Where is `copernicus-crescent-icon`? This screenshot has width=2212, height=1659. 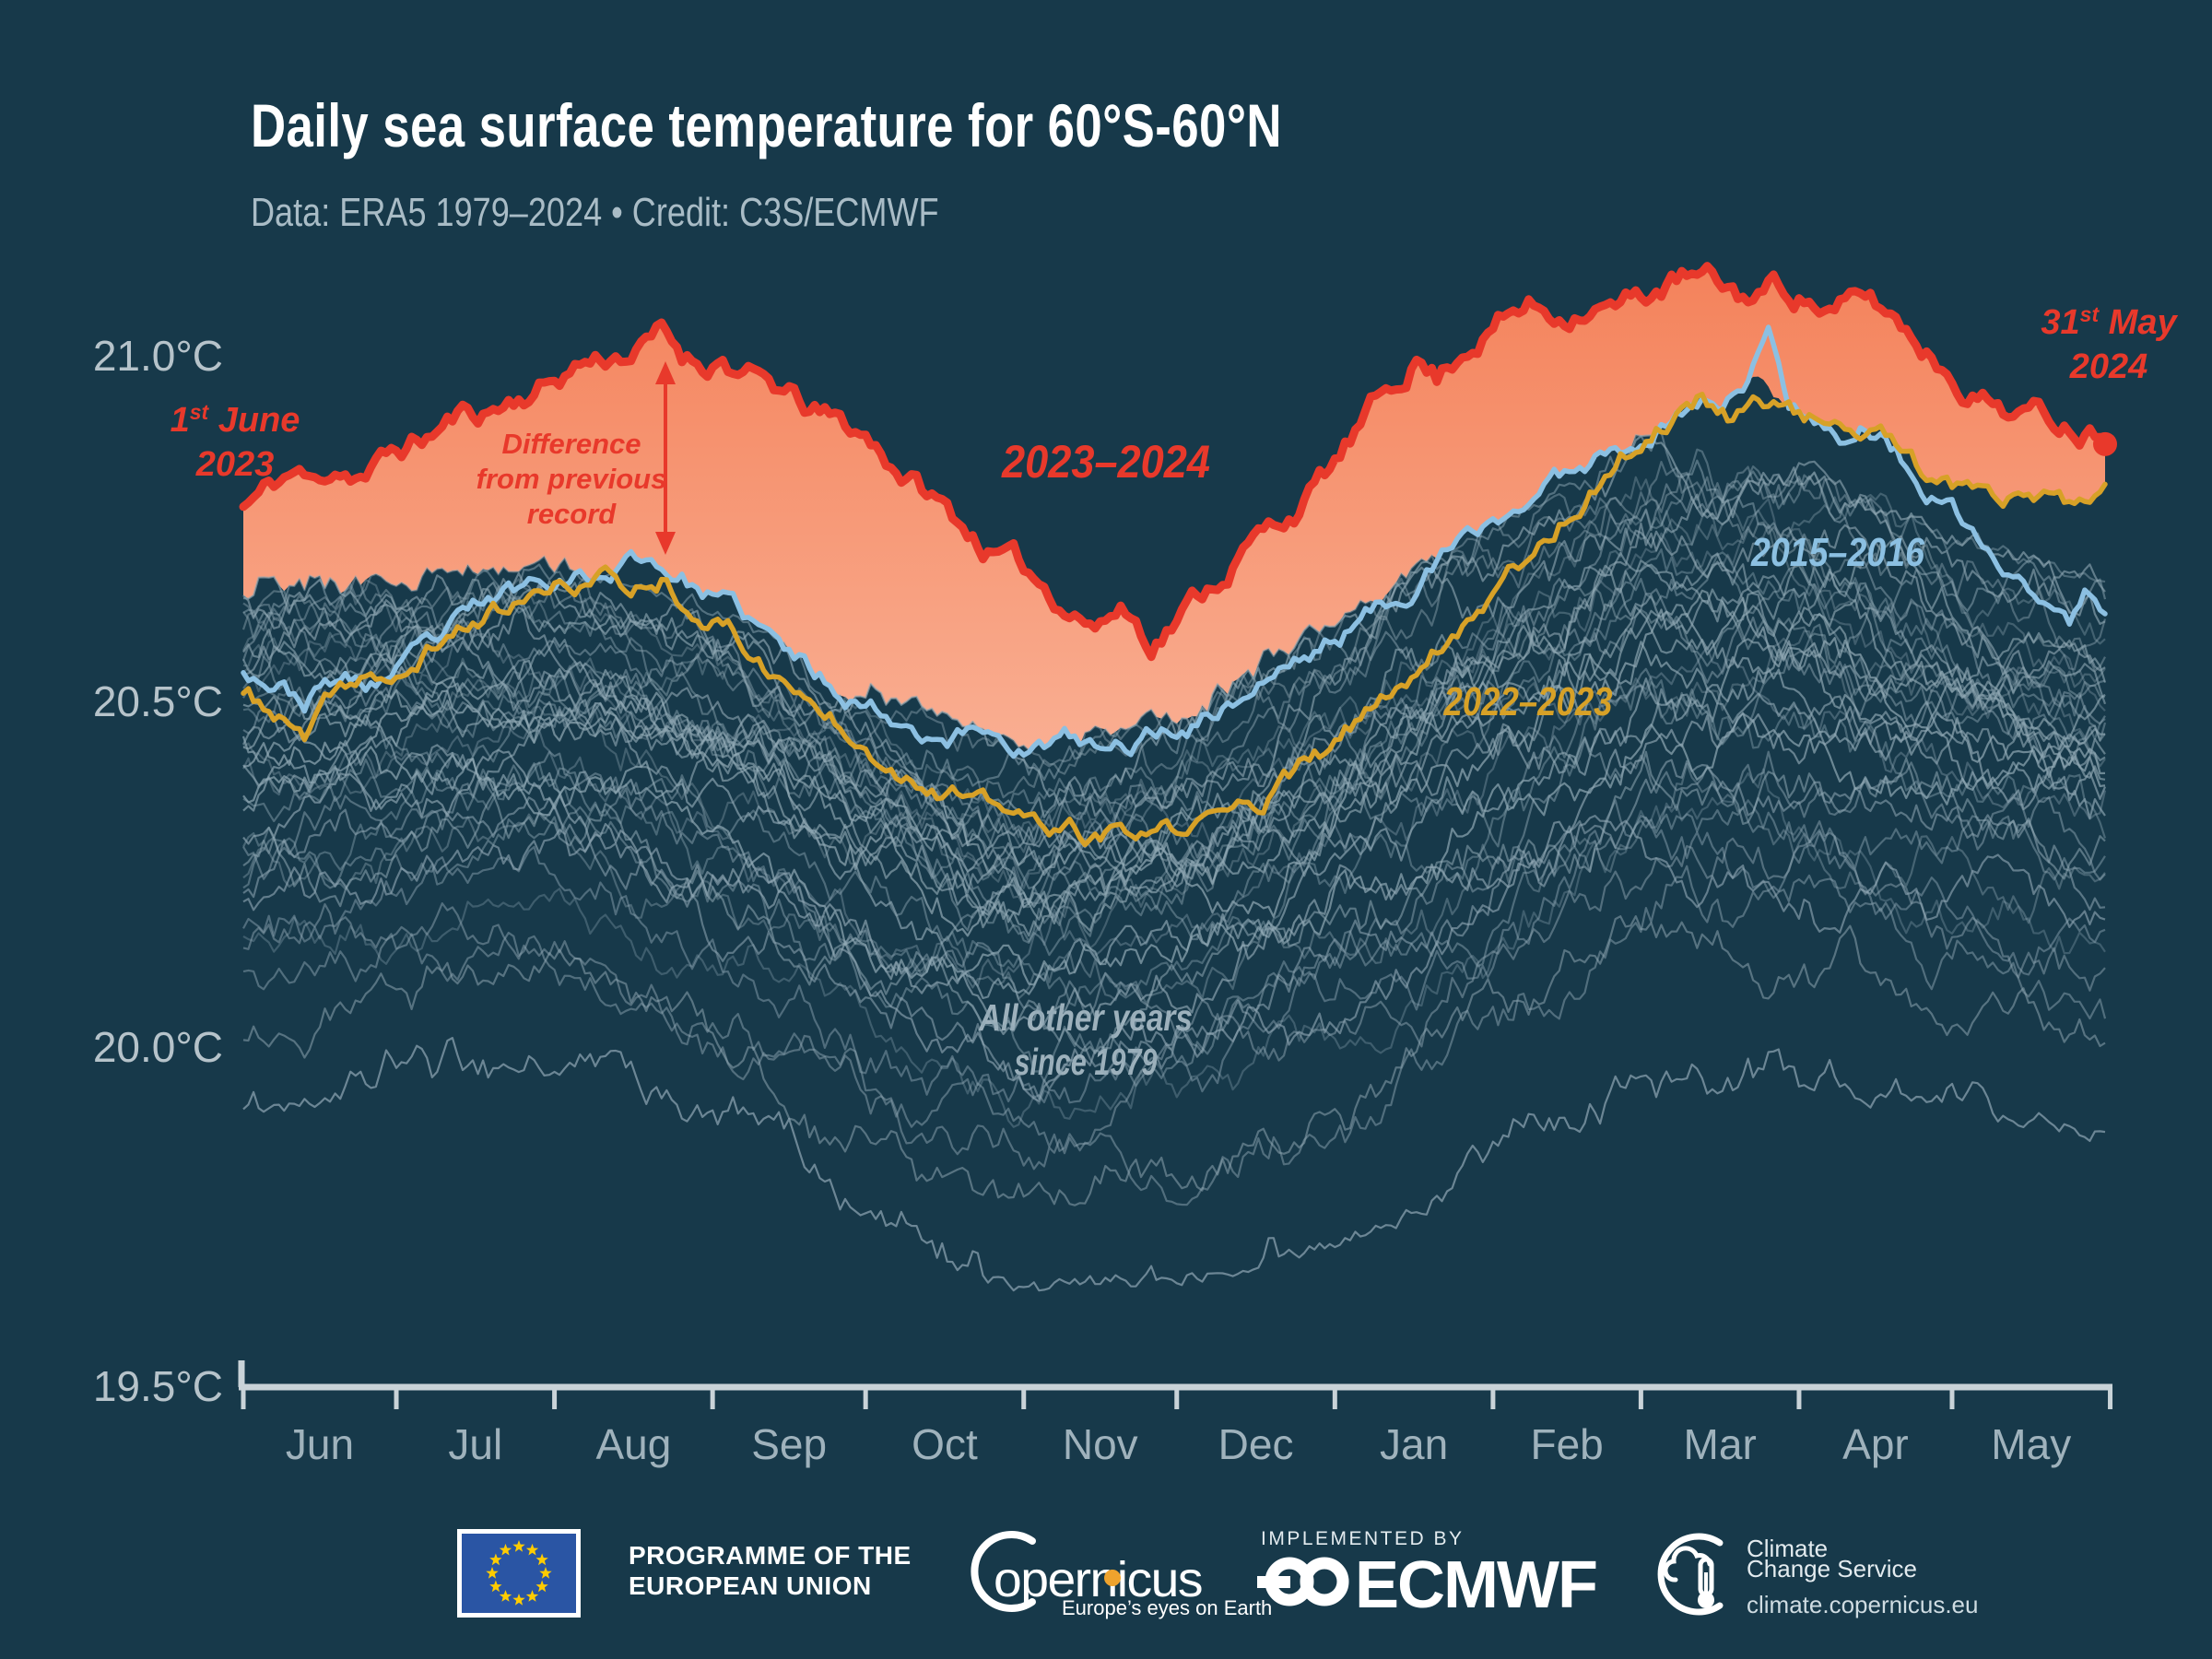
copernicus-crescent-icon is located at coordinates (1003, 1571).